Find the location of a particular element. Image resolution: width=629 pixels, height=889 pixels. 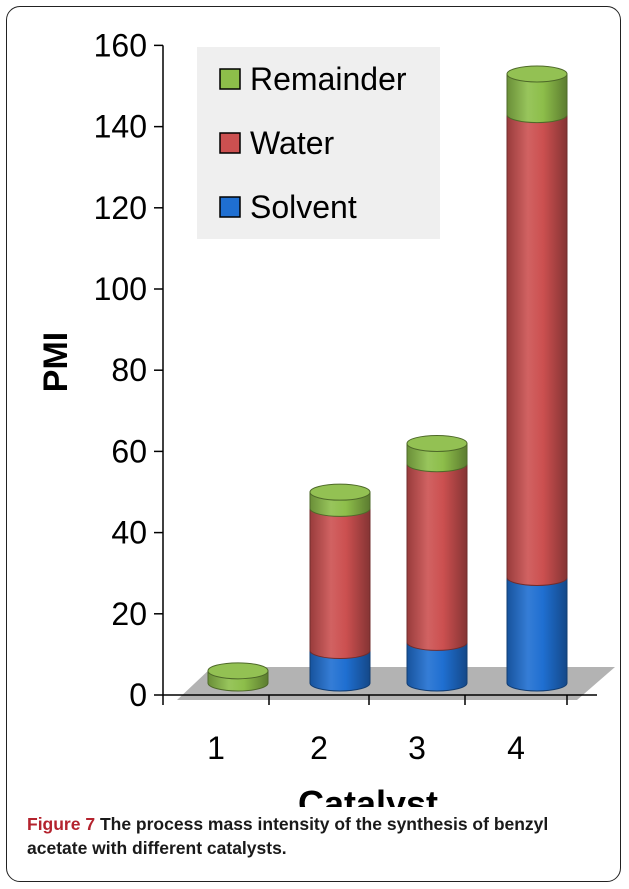

y-tick-label: 120 is located at coordinates (120, 208).